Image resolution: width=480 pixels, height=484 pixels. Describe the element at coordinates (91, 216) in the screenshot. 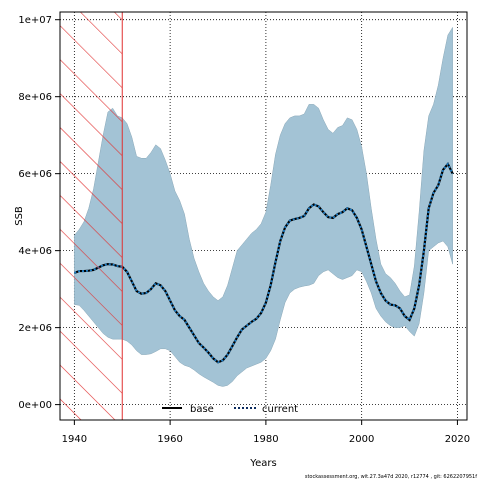

I see `hatched-region` at that location.